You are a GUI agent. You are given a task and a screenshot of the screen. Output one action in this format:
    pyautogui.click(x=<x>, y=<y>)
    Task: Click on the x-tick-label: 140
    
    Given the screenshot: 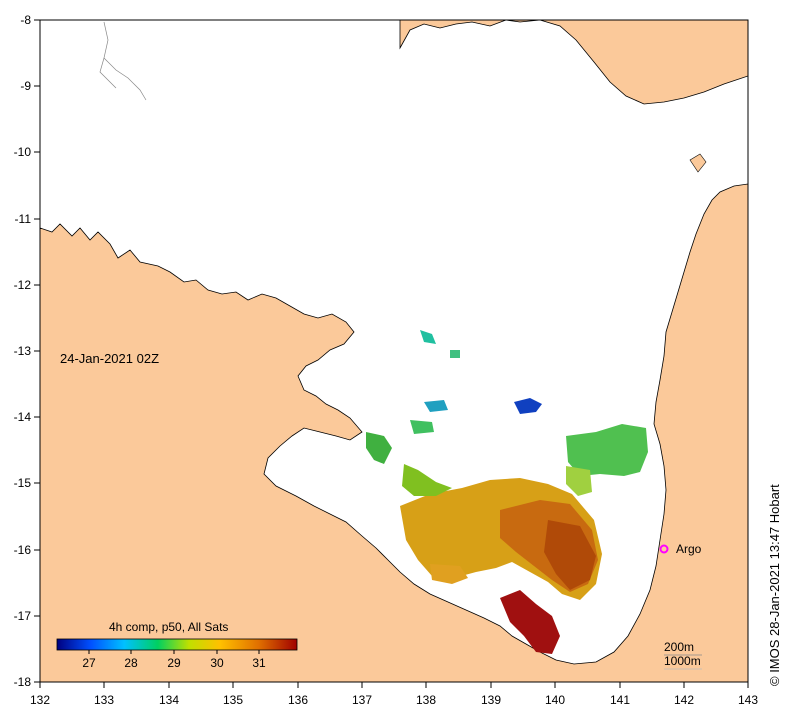 What is the action you would take?
    pyautogui.click(x=555, y=700)
    